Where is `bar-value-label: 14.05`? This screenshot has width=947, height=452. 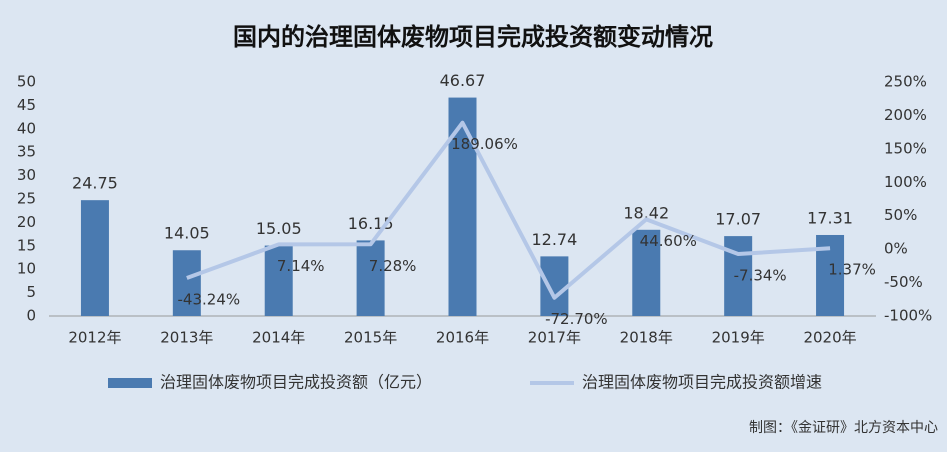
bar-value-label: 14.05 is located at coordinates (187, 233).